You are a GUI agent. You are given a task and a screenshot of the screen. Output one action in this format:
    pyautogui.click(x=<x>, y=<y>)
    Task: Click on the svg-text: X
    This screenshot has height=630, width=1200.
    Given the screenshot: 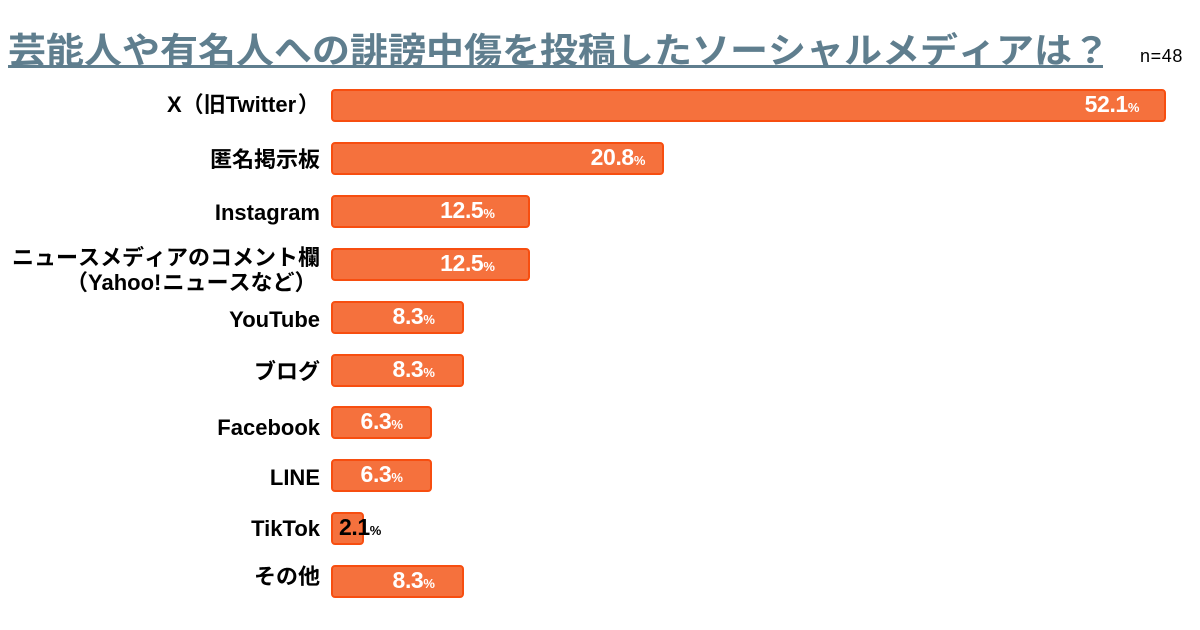 What is the action you would take?
    pyautogui.click(x=174, y=104)
    